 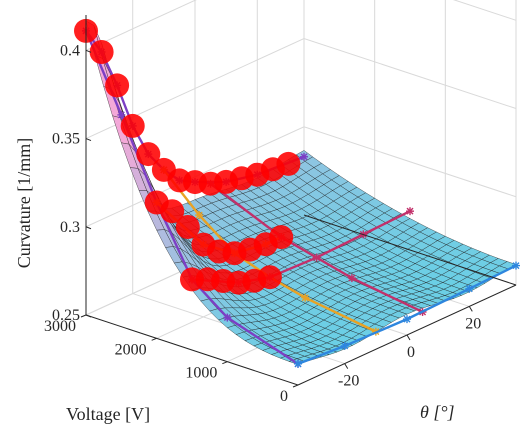 What do you see at coordinates (131, 349) in the screenshot?
I see `y-tick-label: 2000` at bounding box center [131, 349].